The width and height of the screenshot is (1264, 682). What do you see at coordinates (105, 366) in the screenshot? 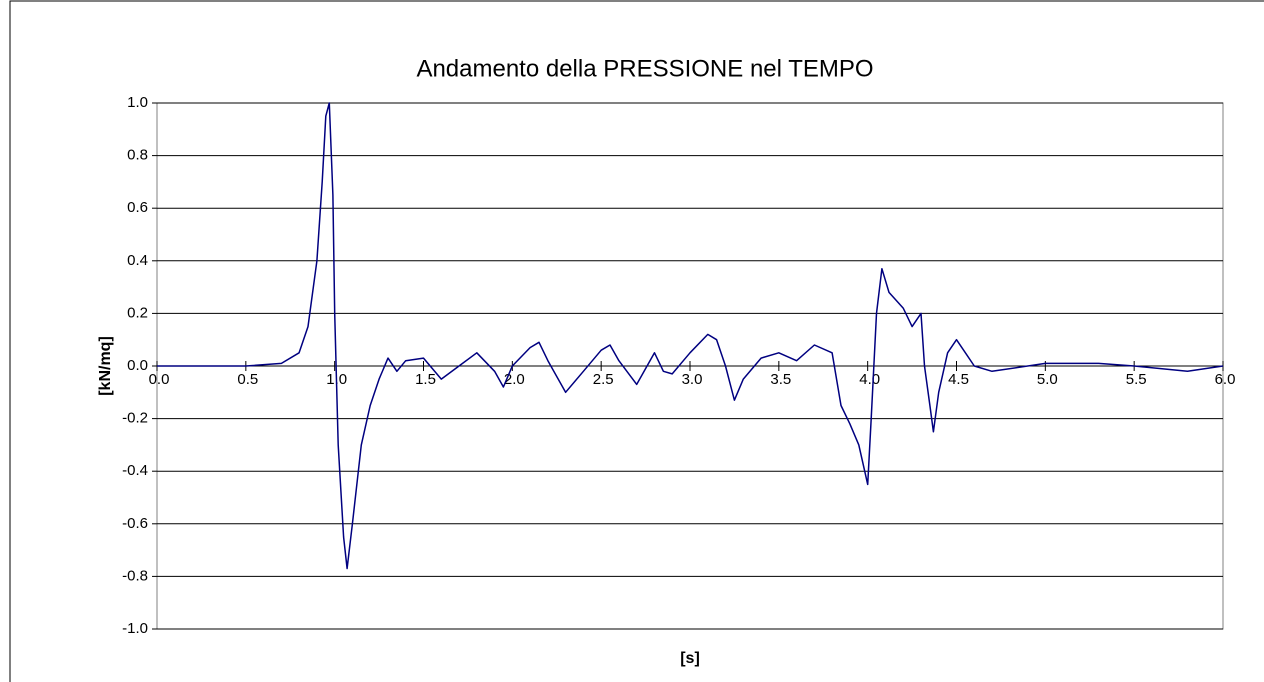
I see `y-axis-title: [kN/mq]` at bounding box center [105, 366].